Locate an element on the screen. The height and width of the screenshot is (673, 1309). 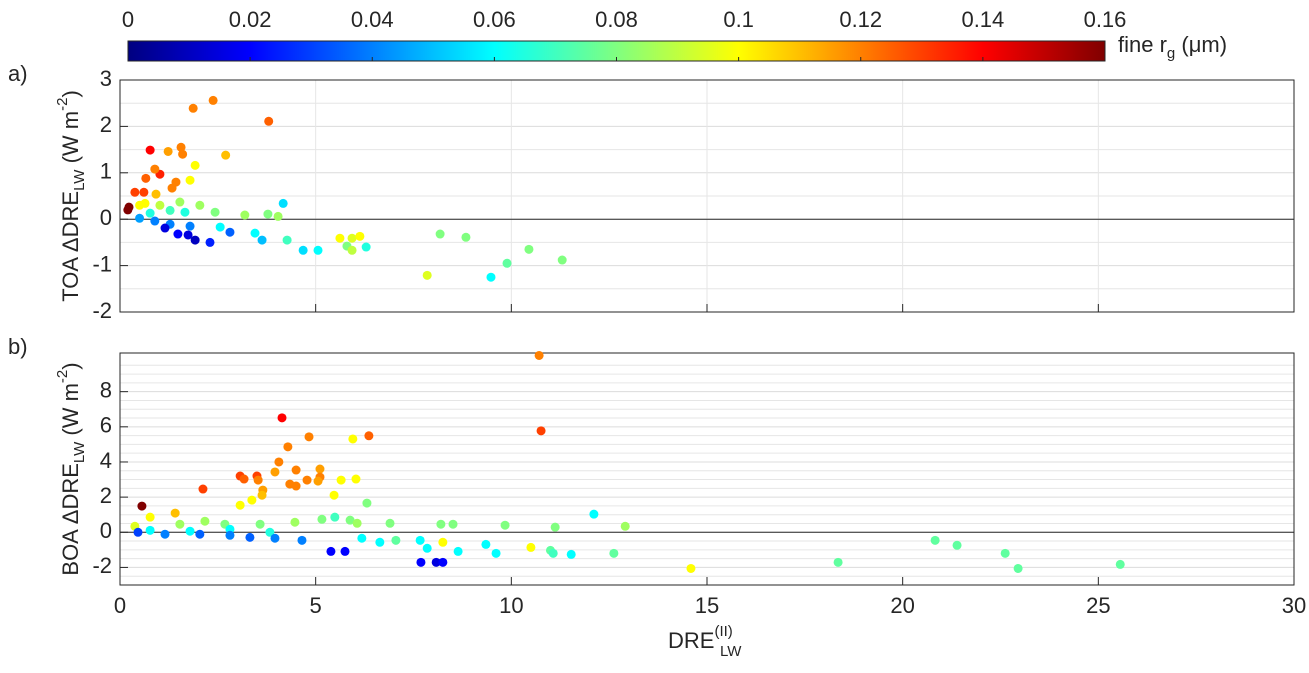
x-tick-label: 5 is located at coordinates (316, 605).